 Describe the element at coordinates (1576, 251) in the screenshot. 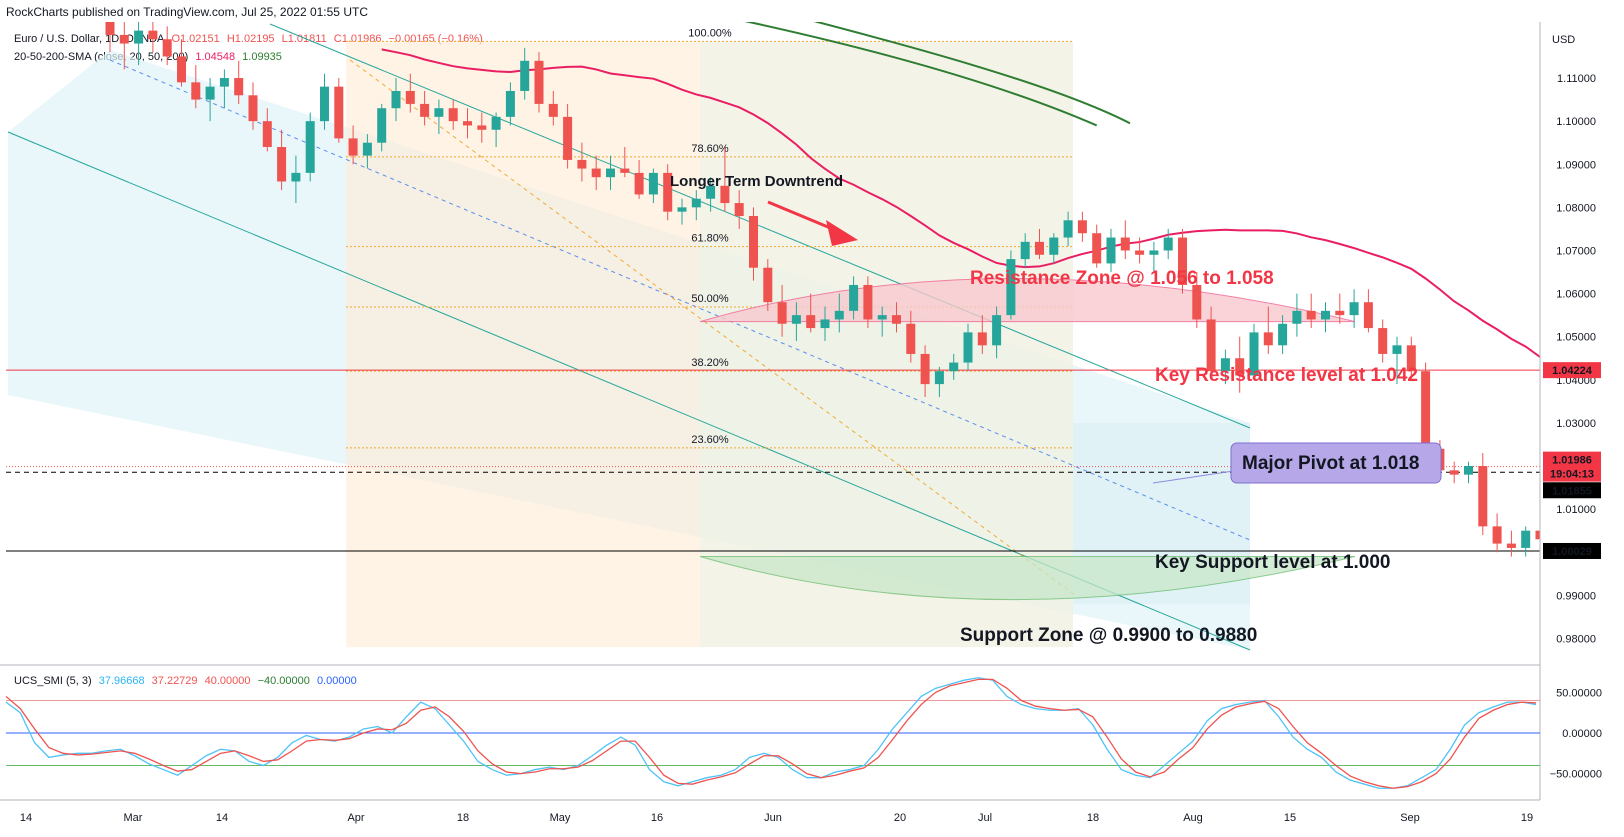

I see `price-tick-label: 1.07000` at that location.